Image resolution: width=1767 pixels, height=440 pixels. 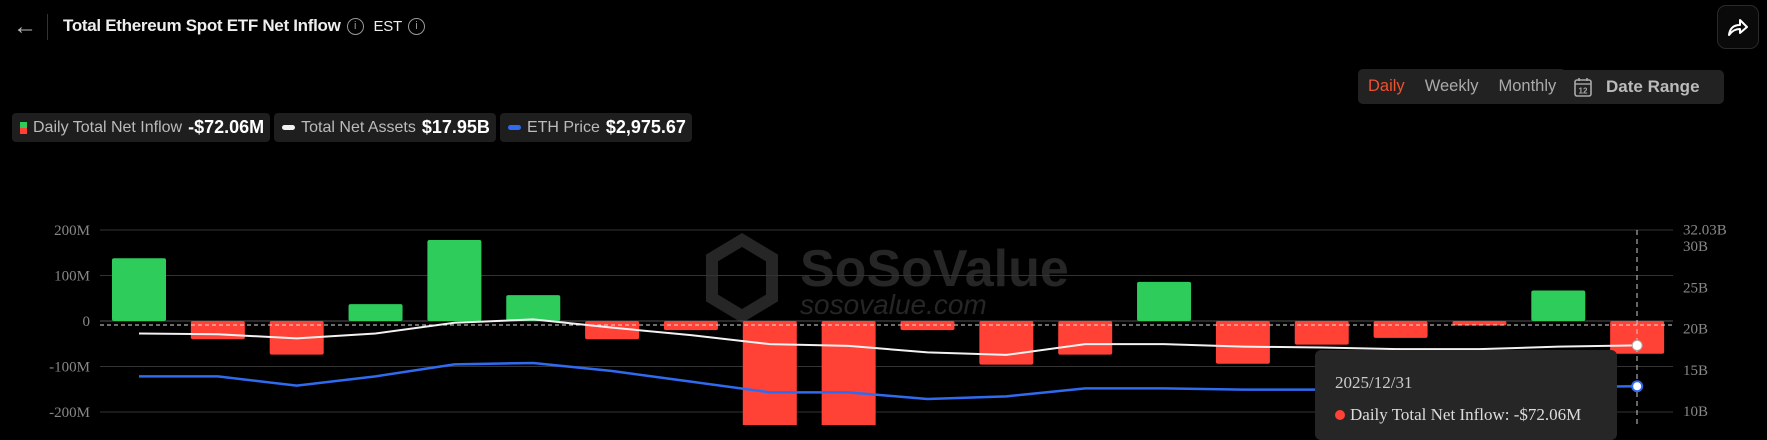 I want to click on share-icon, so click(x=1738, y=27).